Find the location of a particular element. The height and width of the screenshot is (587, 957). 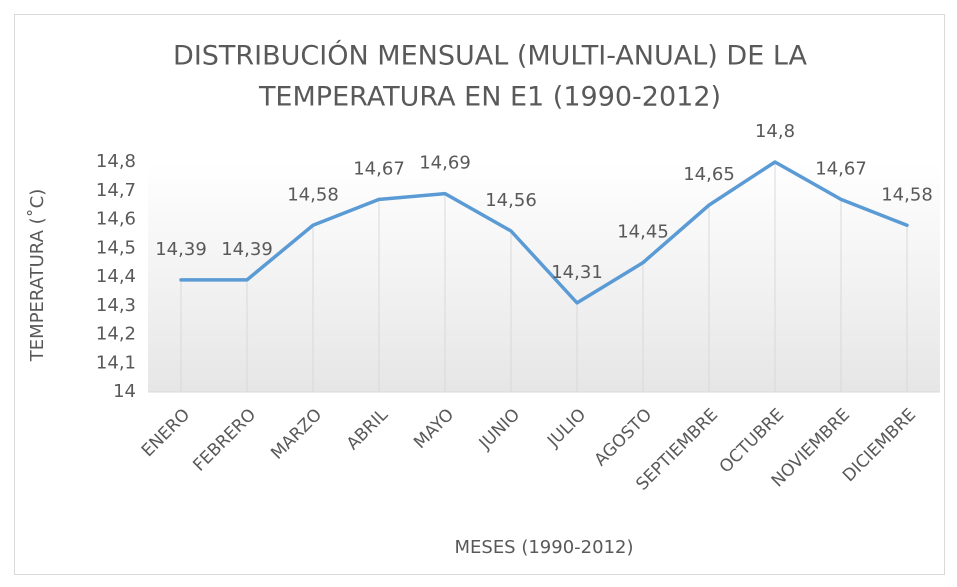

chart-title: DISTRIBUCIÓN MENSUAL (MULTI-ANUAL) DE LA is located at coordinates (490, 56).